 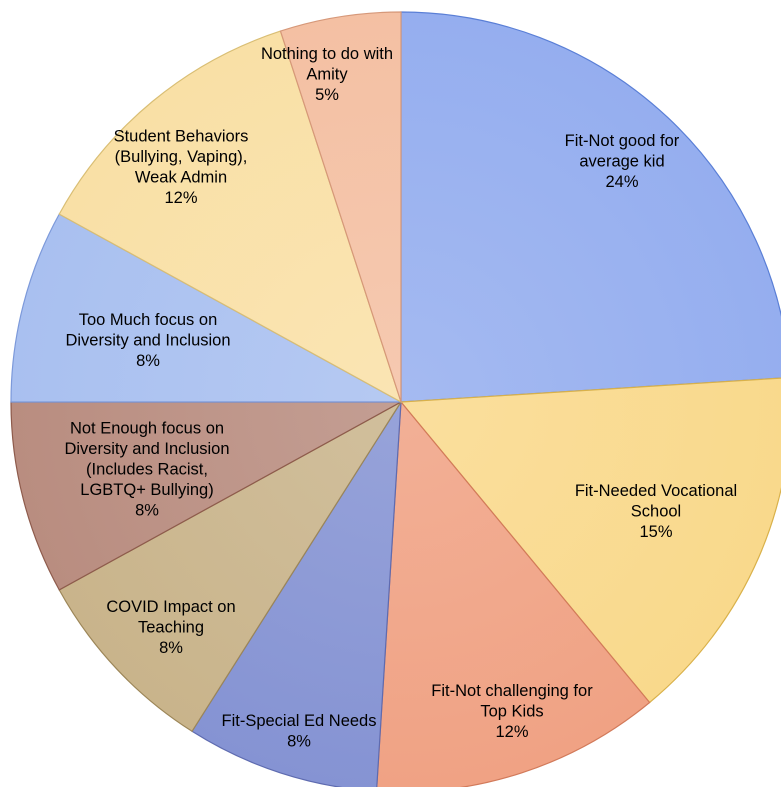 What do you see at coordinates (181, 137) in the screenshot?
I see `slice-category-label: Student Behaviors` at bounding box center [181, 137].